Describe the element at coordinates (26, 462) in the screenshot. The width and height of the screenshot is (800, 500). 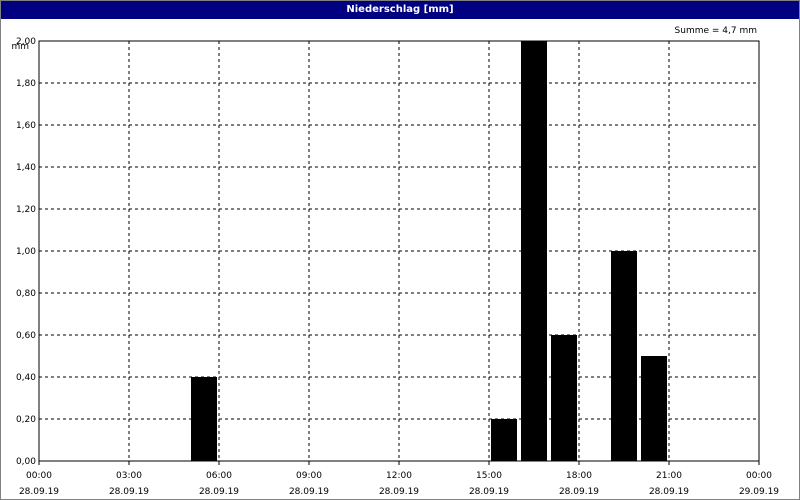
I see `y-tick-label: 0,00` at that location.